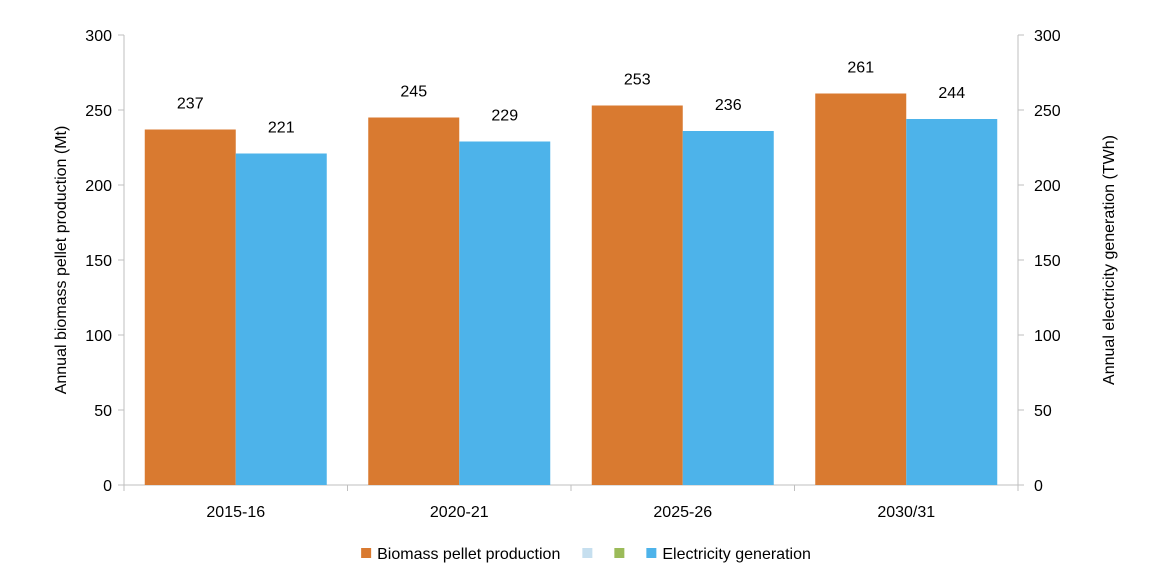  Describe the element at coordinates (571, 98) in the screenshot. I see `data-labels: 237 221 245 229 253 236 261 244` at that location.